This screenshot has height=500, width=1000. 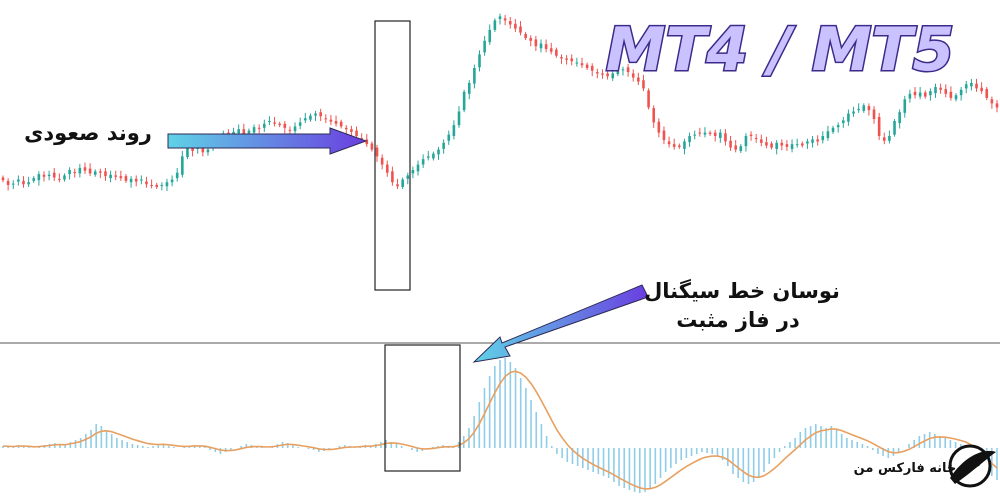 I want to click on signal-label-line-2: در فاز مثبت, so click(x=738, y=320).